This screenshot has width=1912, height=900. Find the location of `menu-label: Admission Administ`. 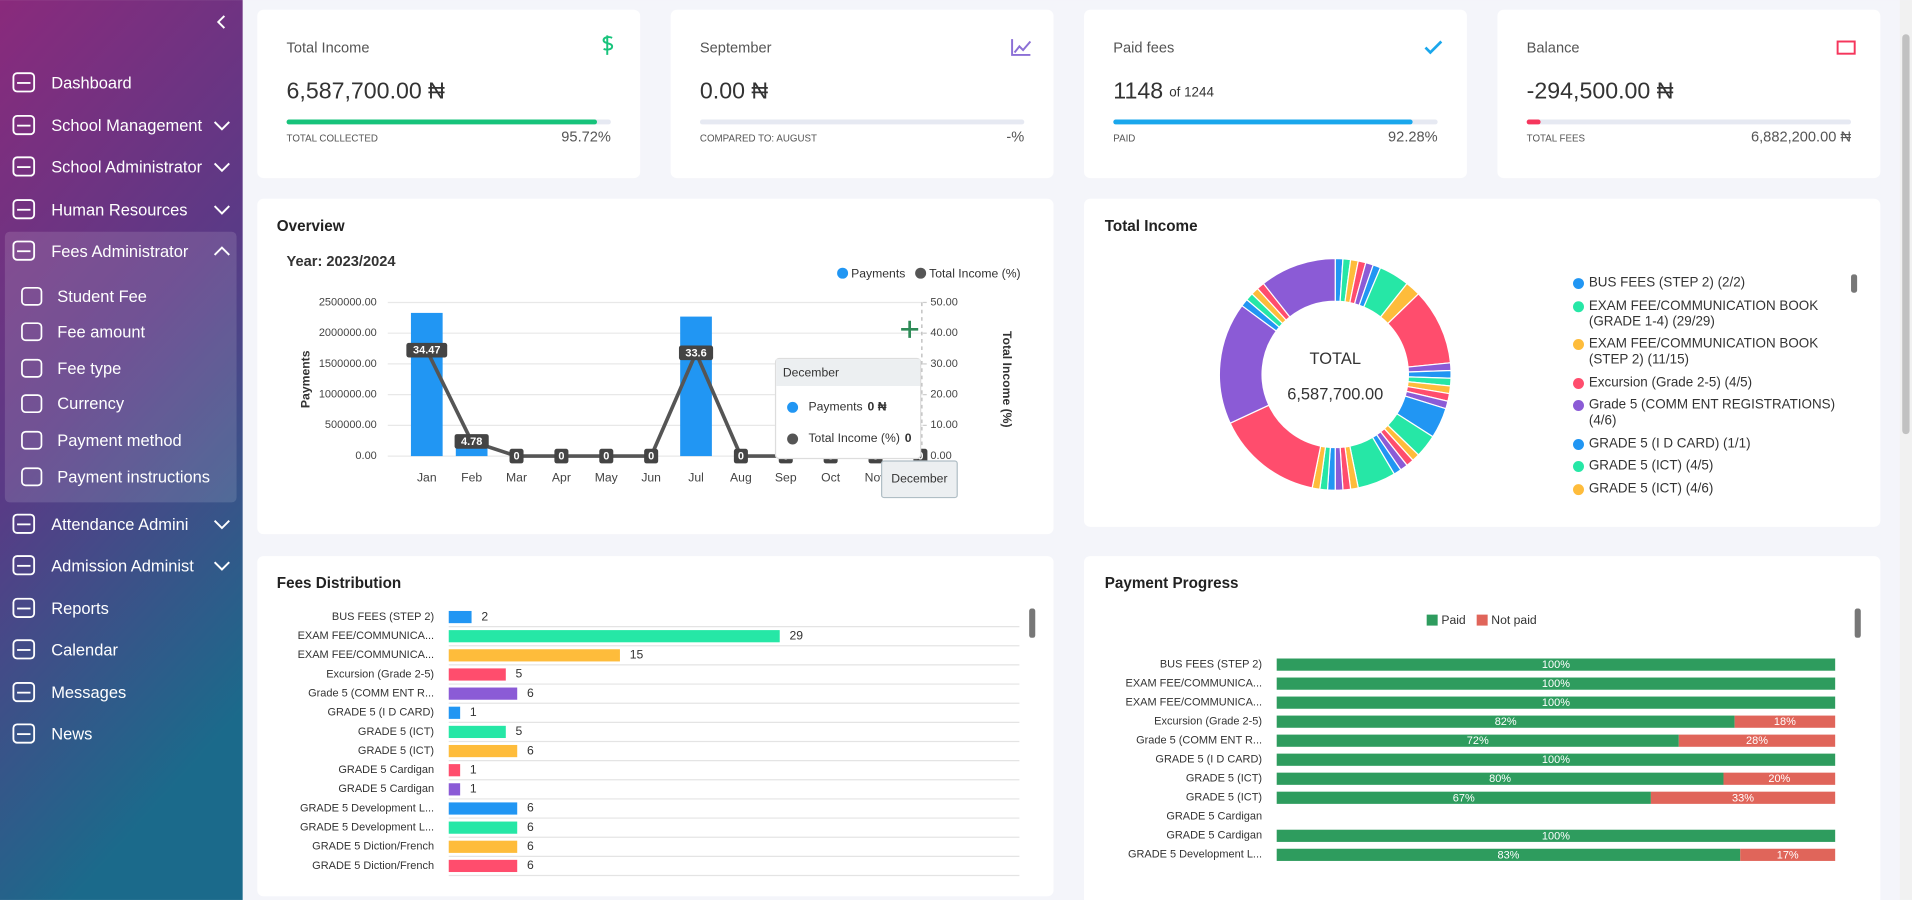

menu-label: Admission Administ is located at coordinates (122, 566).